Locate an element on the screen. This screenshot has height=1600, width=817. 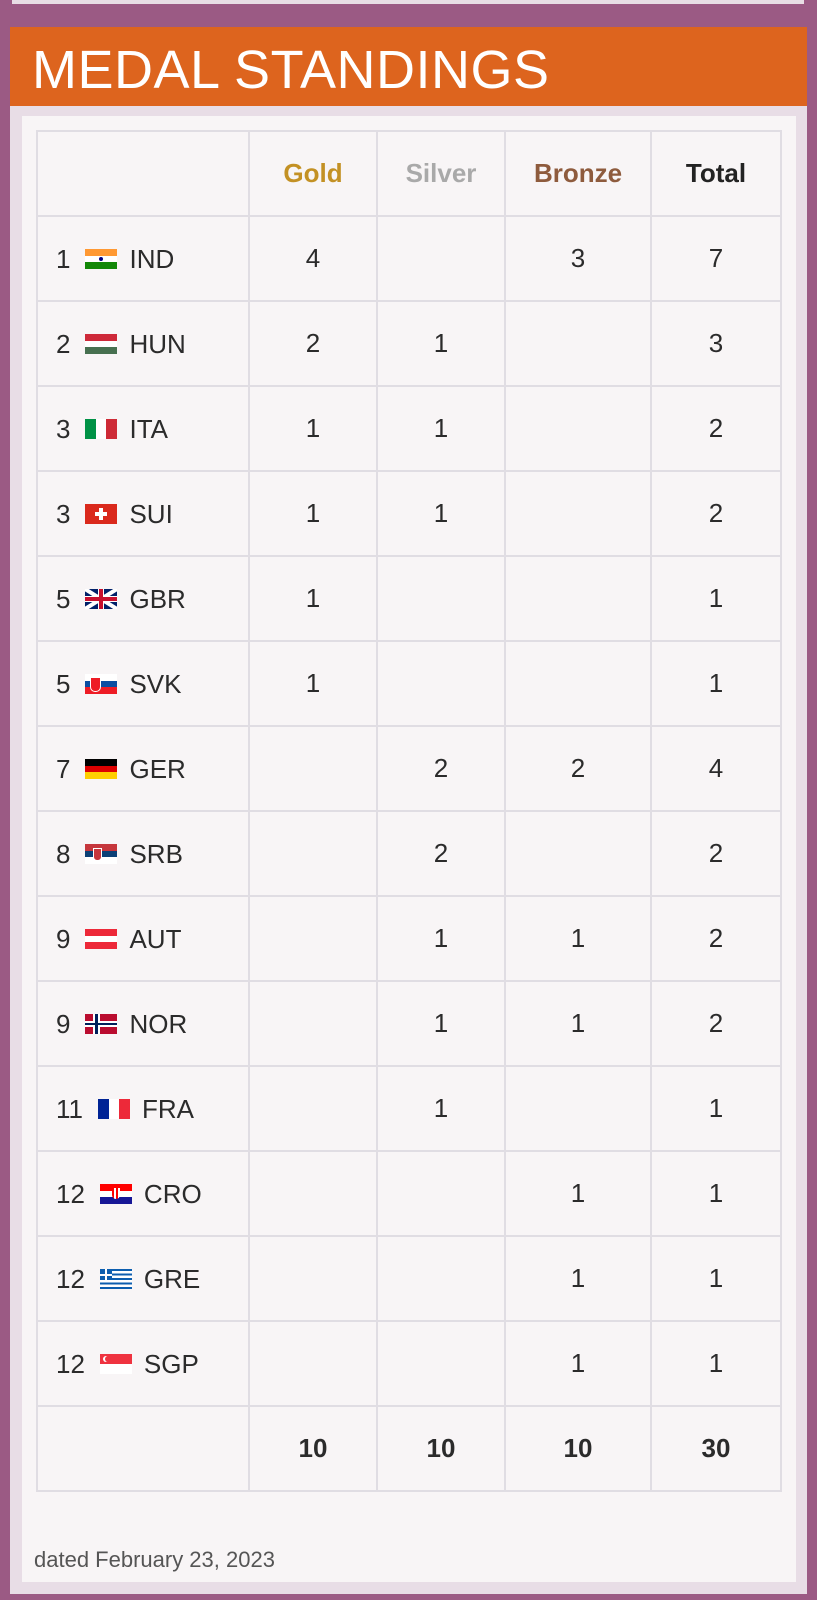
serbia-flag-icon is located at coordinates (101, 854).